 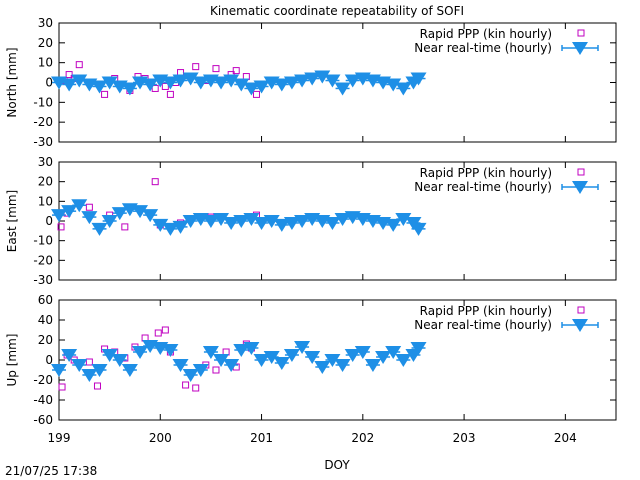 I want to click on north-y-tick-label: 0, so click(x=49, y=83).